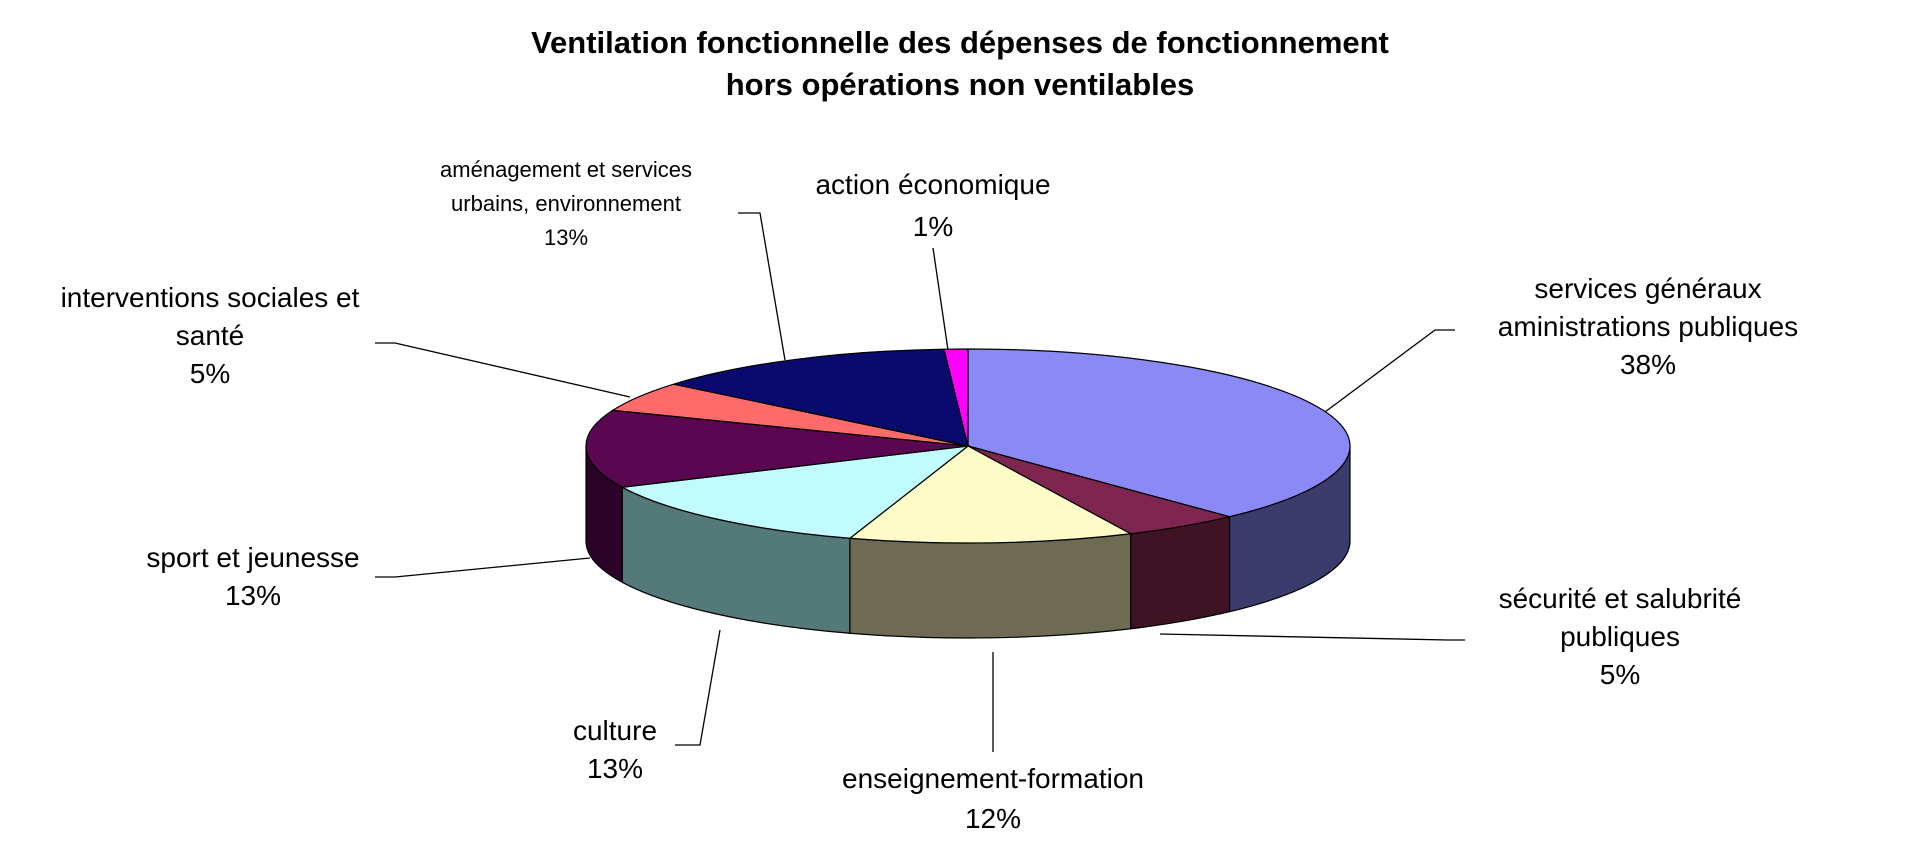 Image resolution: width=1920 pixels, height=858 pixels. What do you see at coordinates (1389, 371) in the screenshot?
I see `leader-line-services` at bounding box center [1389, 371].